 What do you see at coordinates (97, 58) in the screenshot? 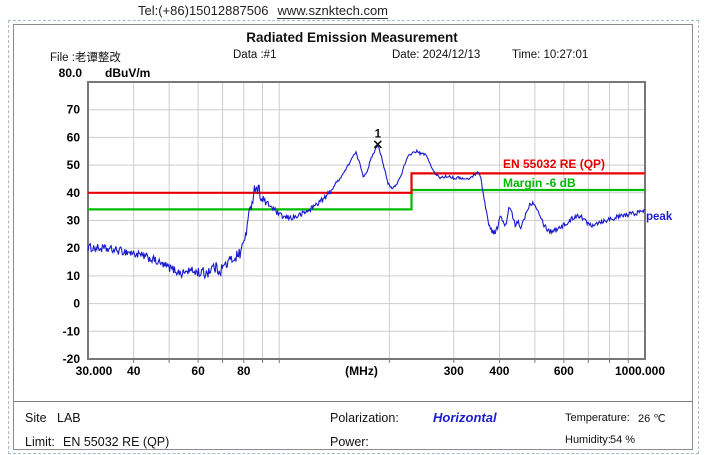
I see `file-value: 老谭整改` at bounding box center [97, 58].